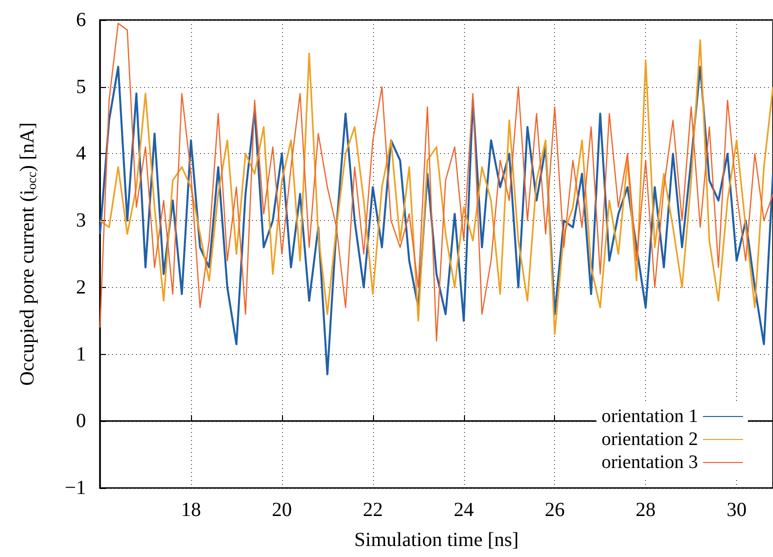 The width and height of the screenshot is (773, 557). I want to click on x-tick-label: 30, so click(736, 510).